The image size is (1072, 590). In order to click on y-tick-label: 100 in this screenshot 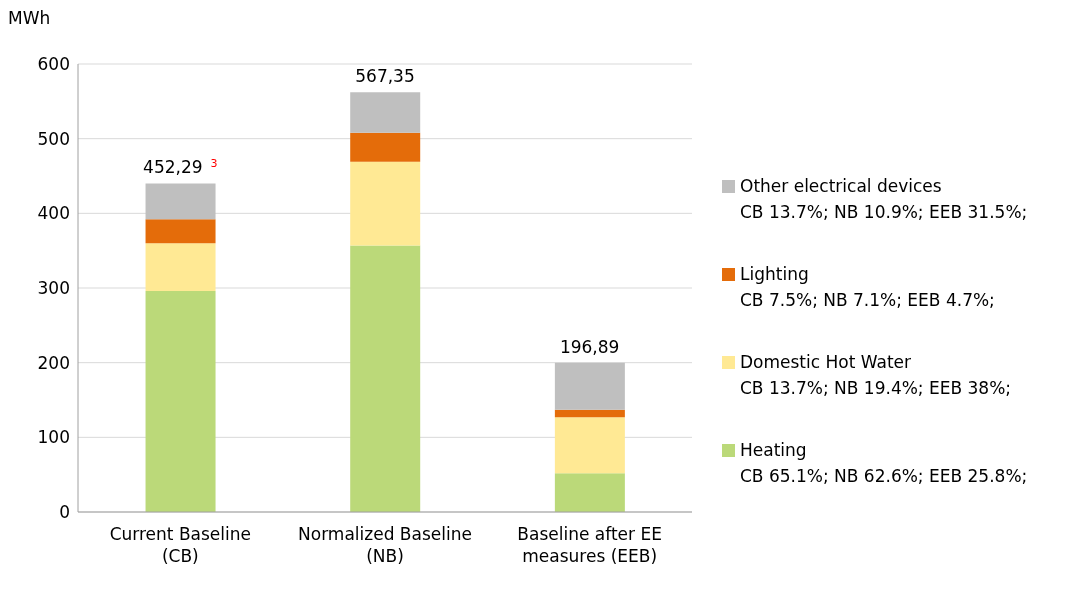, I will do `click(53, 437)`.